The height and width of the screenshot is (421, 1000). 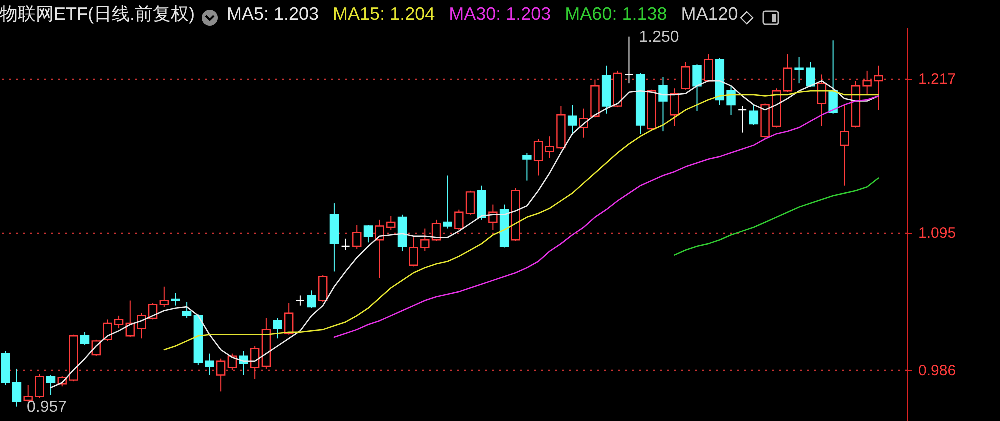 I want to click on y-tick-label: 1.217, so click(x=937, y=79).